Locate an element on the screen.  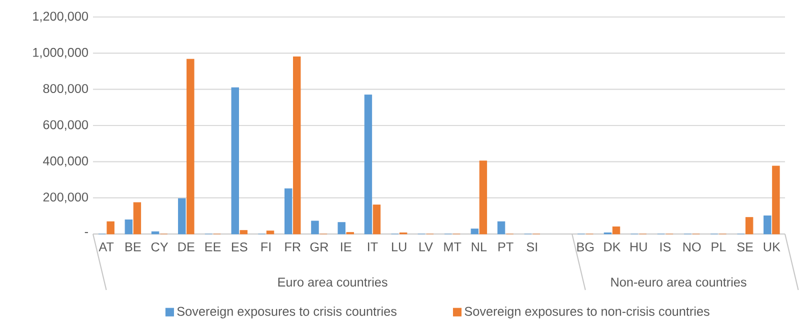
x-tick-label: DK is located at coordinates (612, 247).